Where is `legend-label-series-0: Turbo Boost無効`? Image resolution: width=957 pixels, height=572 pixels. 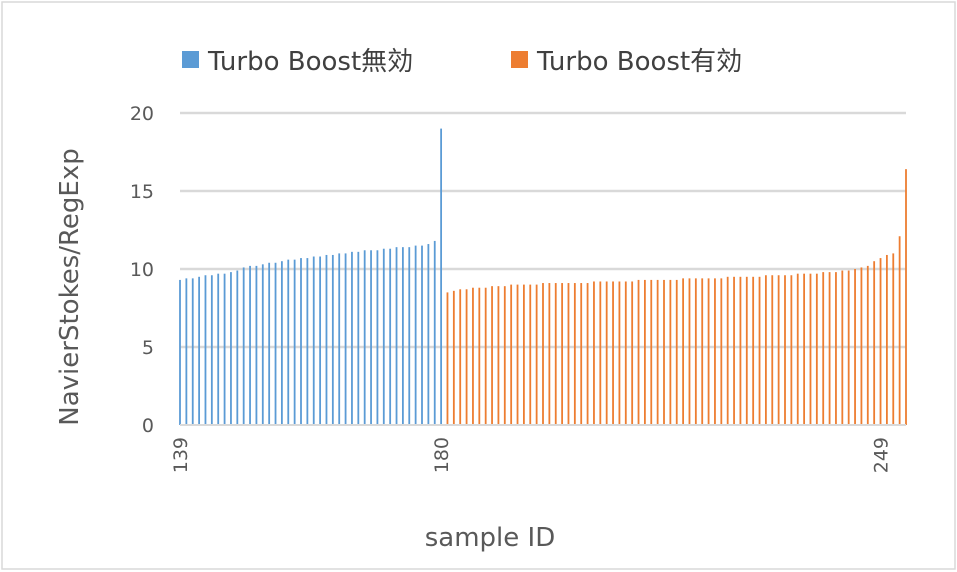
legend-label-series-0: Turbo Boost無効 is located at coordinates (310, 62).